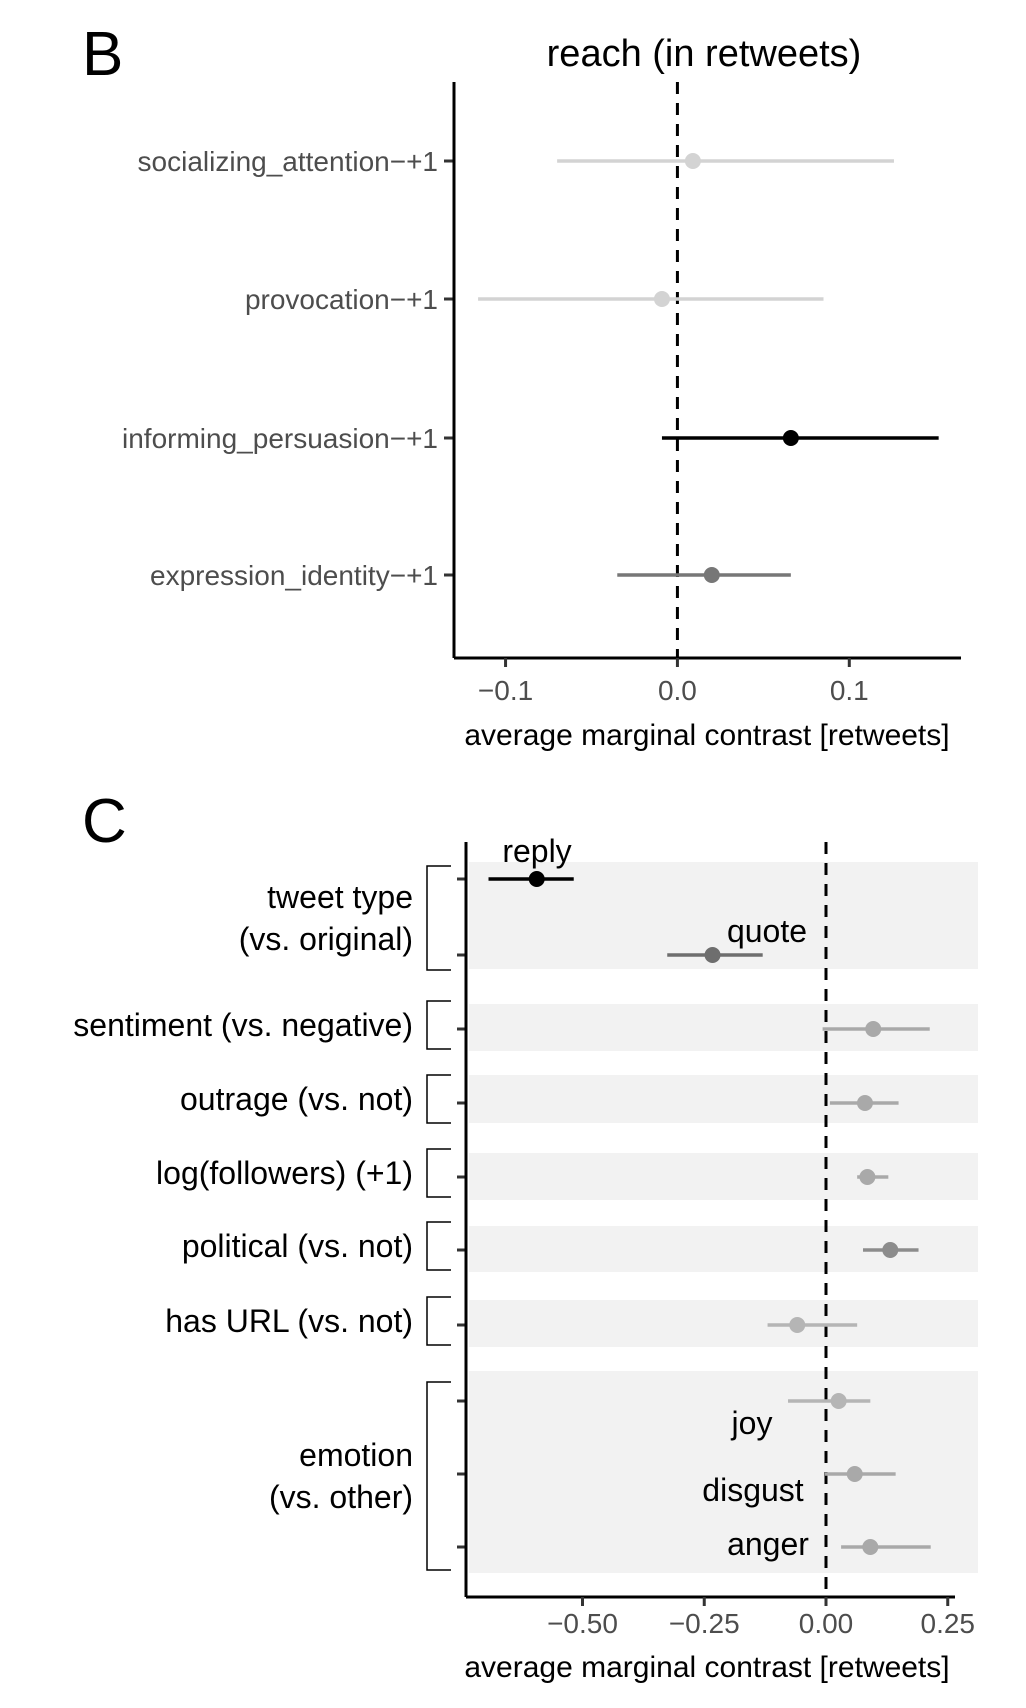  What do you see at coordinates (752, 1423) in the screenshot?
I see `row-annotation: joy` at bounding box center [752, 1423].